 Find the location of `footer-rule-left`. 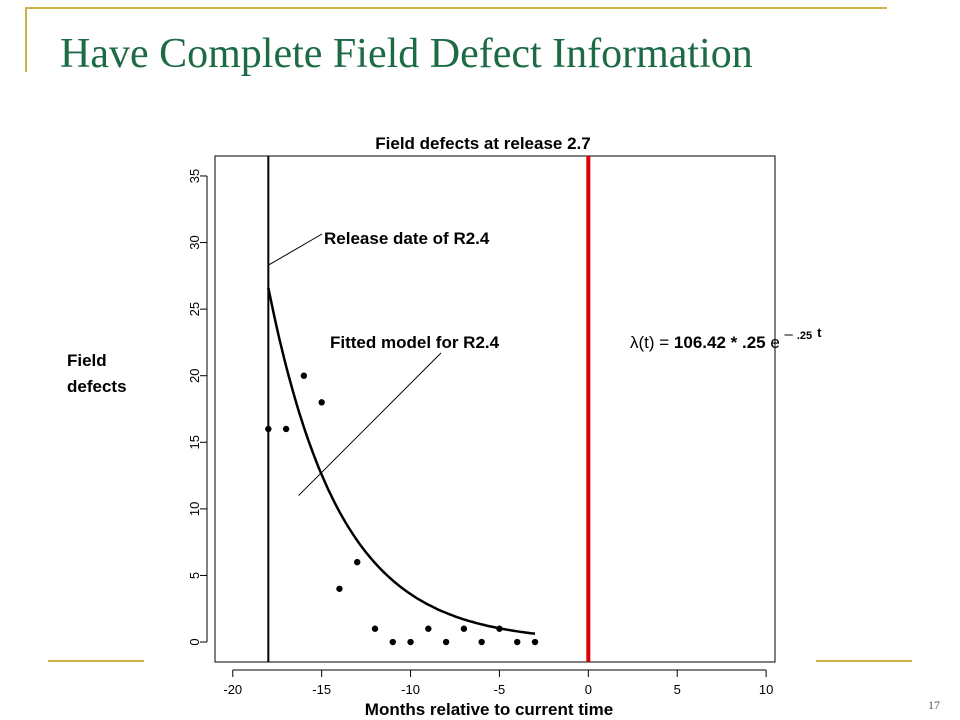

footer-rule-left is located at coordinates (96, 661).